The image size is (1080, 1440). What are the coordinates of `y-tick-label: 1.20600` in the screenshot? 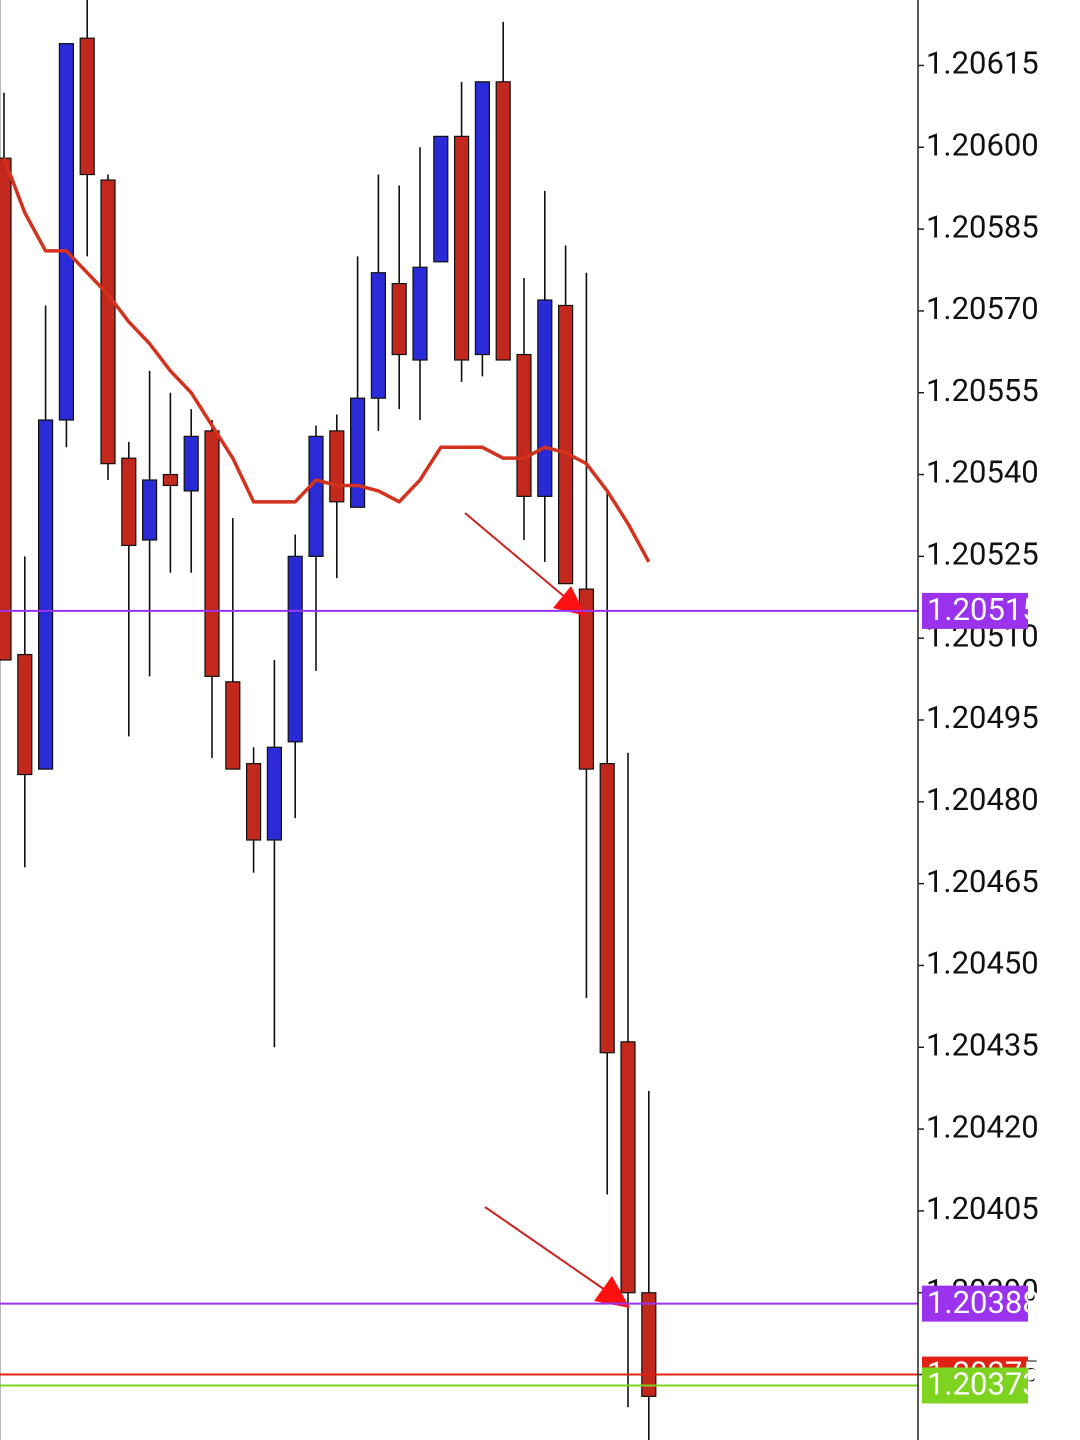 It's located at (982, 144).